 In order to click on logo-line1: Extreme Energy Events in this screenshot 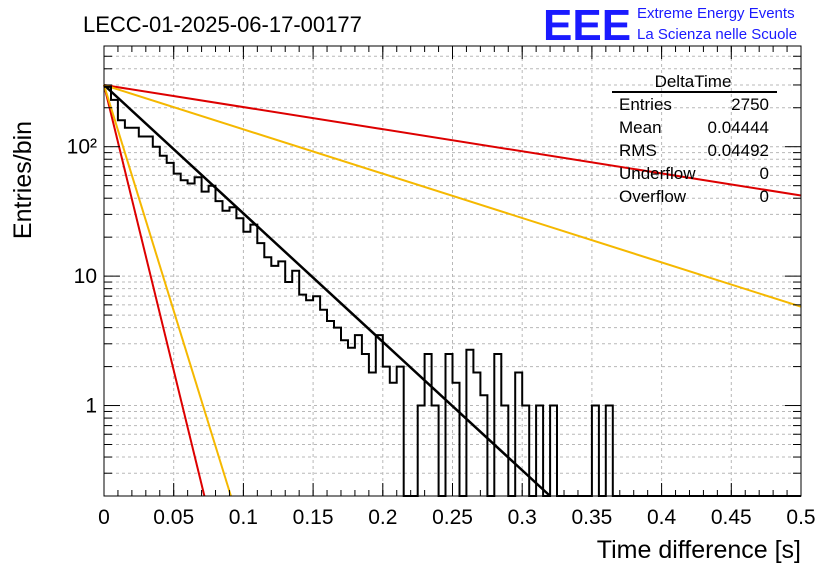, I will do `click(716, 13)`.